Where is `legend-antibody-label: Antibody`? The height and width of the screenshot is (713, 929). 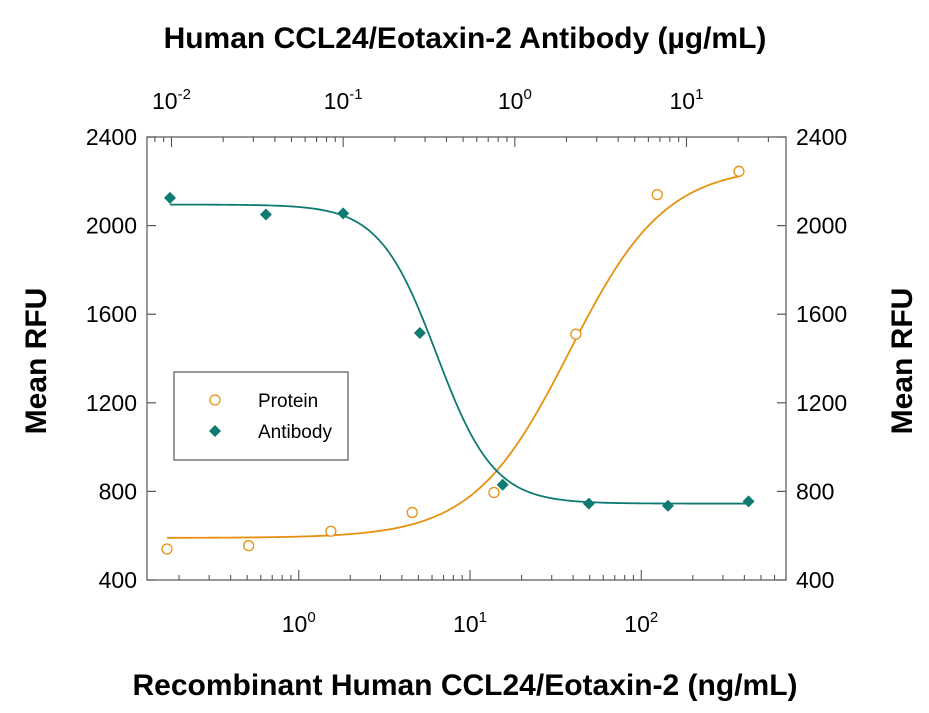
legend-antibody-label: Antibody is located at coordinates (295, 432).